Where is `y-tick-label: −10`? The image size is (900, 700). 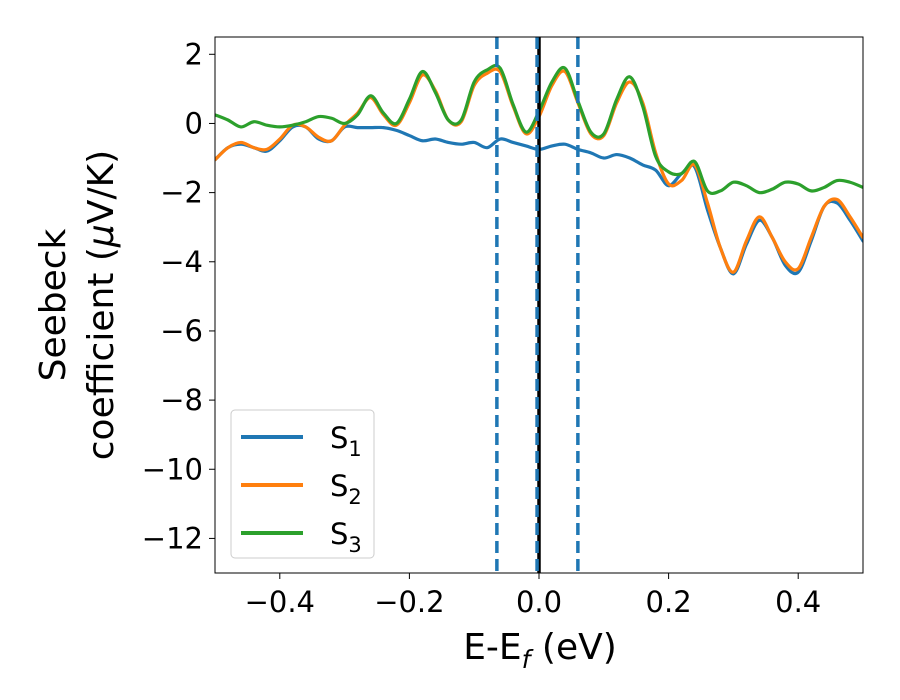 y-tick-label: −10 is located at coordinates (172, 469).